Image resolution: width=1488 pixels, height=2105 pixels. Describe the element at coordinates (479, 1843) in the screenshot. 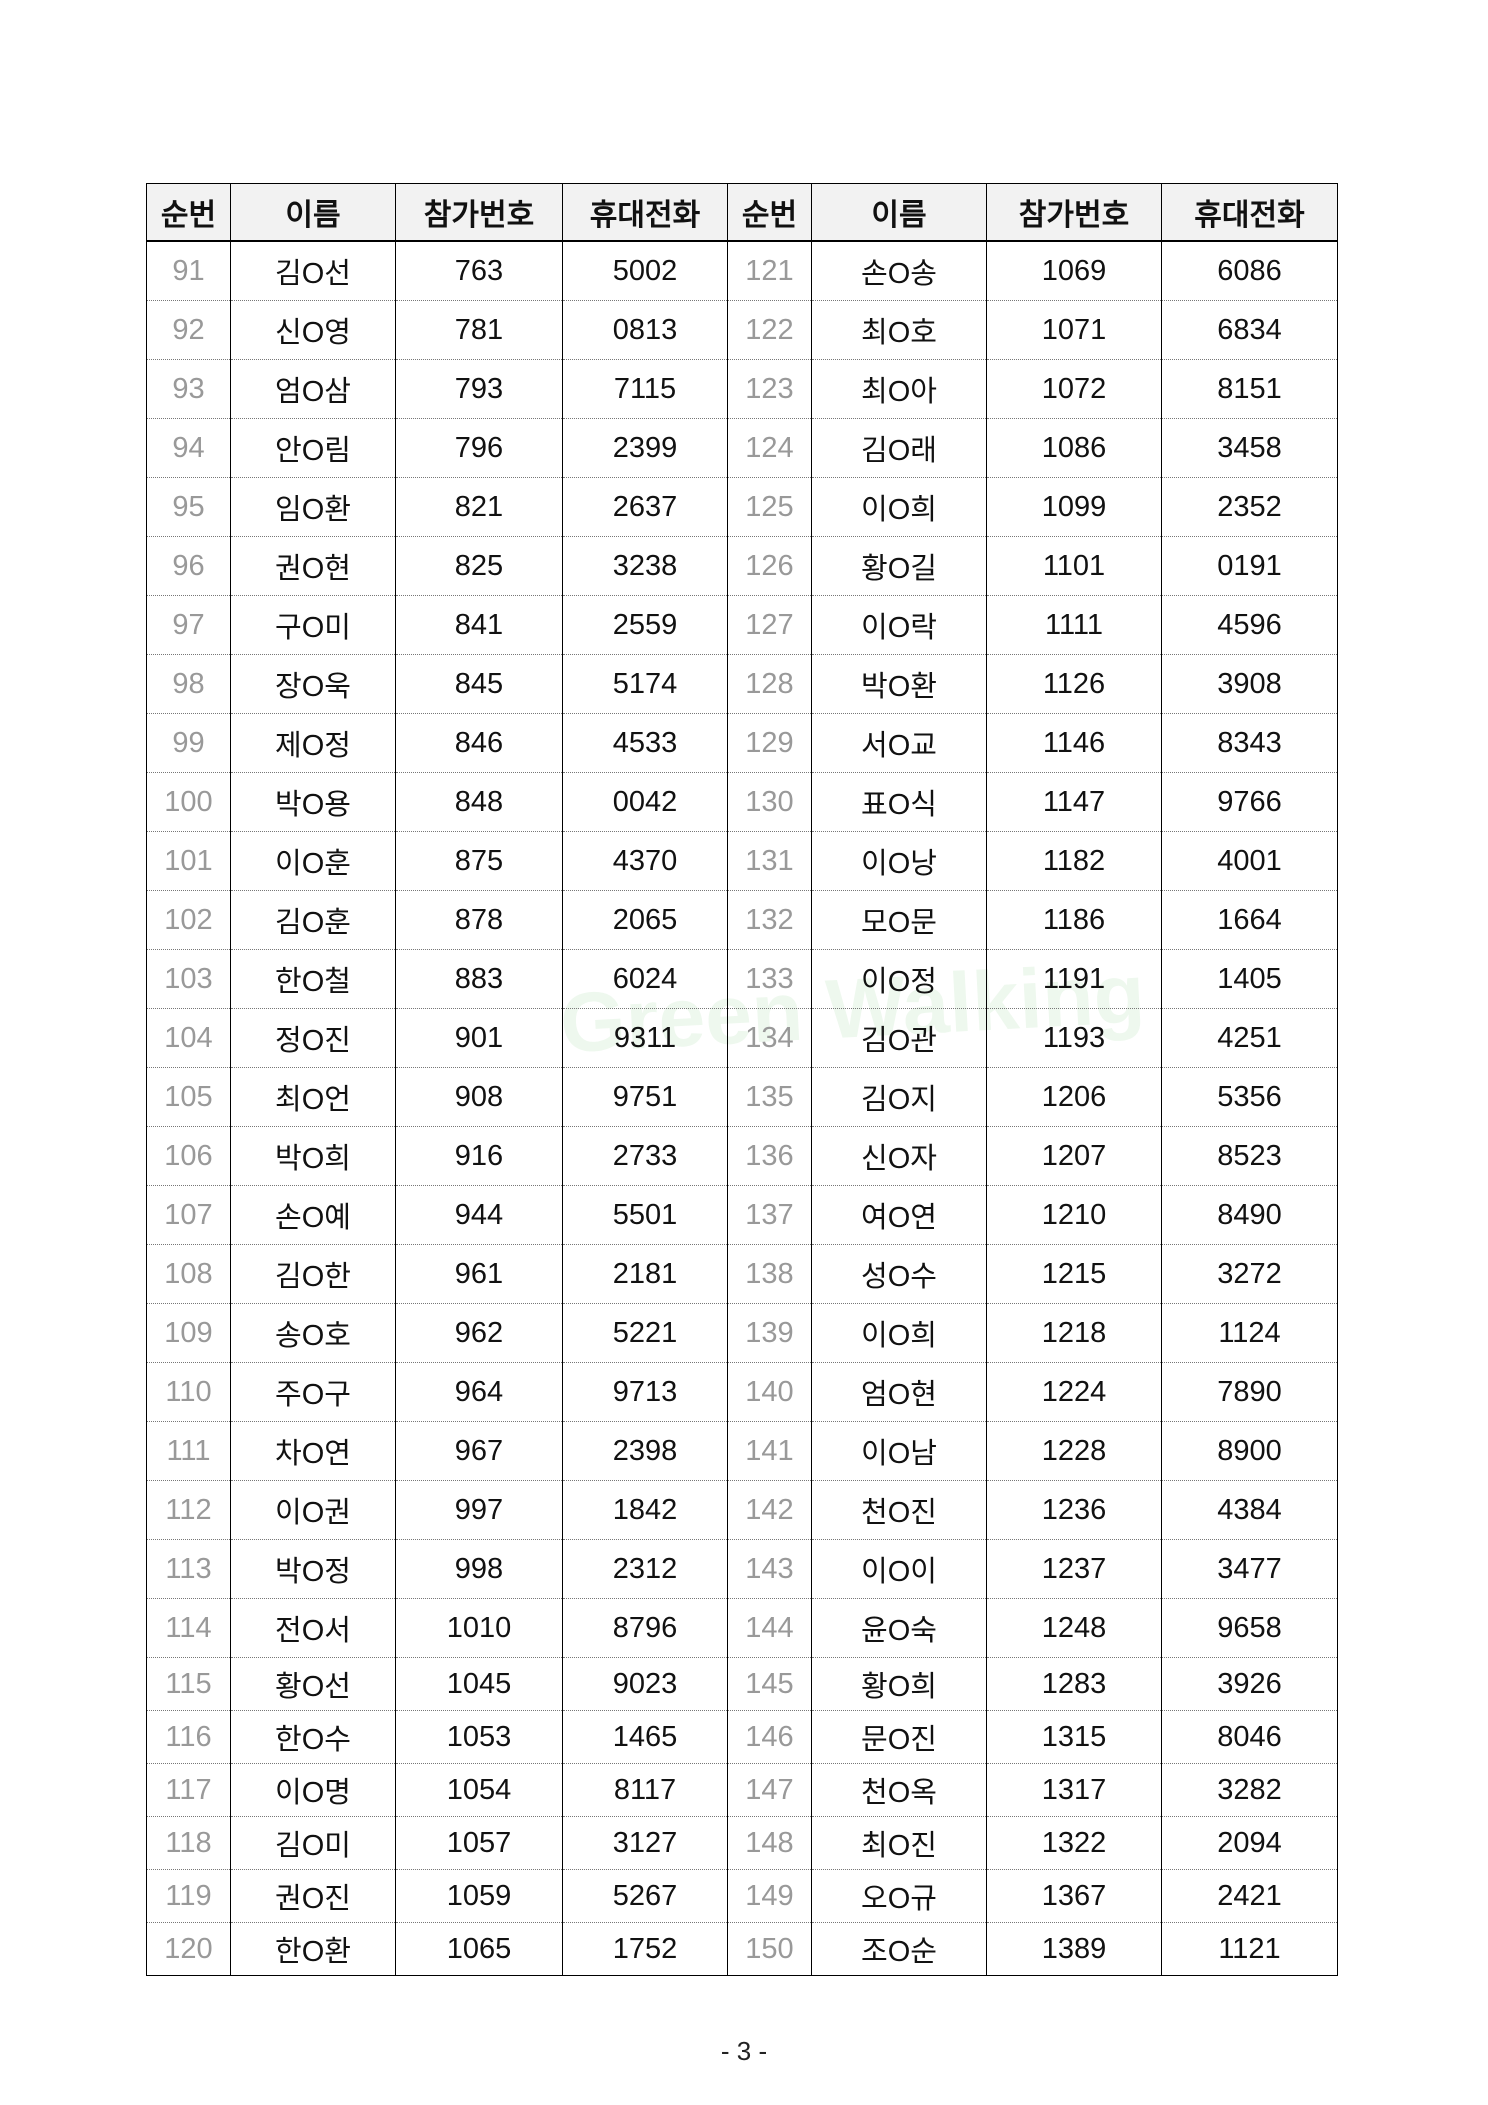

I see `cell-entry-number: 1057` at that location.